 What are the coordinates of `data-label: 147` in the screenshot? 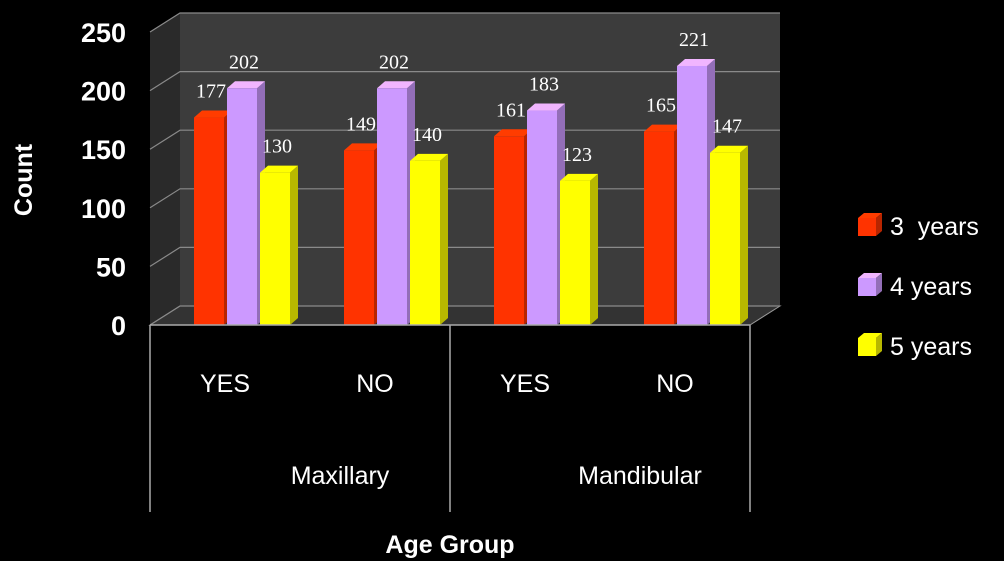 It's located at (727, 127).